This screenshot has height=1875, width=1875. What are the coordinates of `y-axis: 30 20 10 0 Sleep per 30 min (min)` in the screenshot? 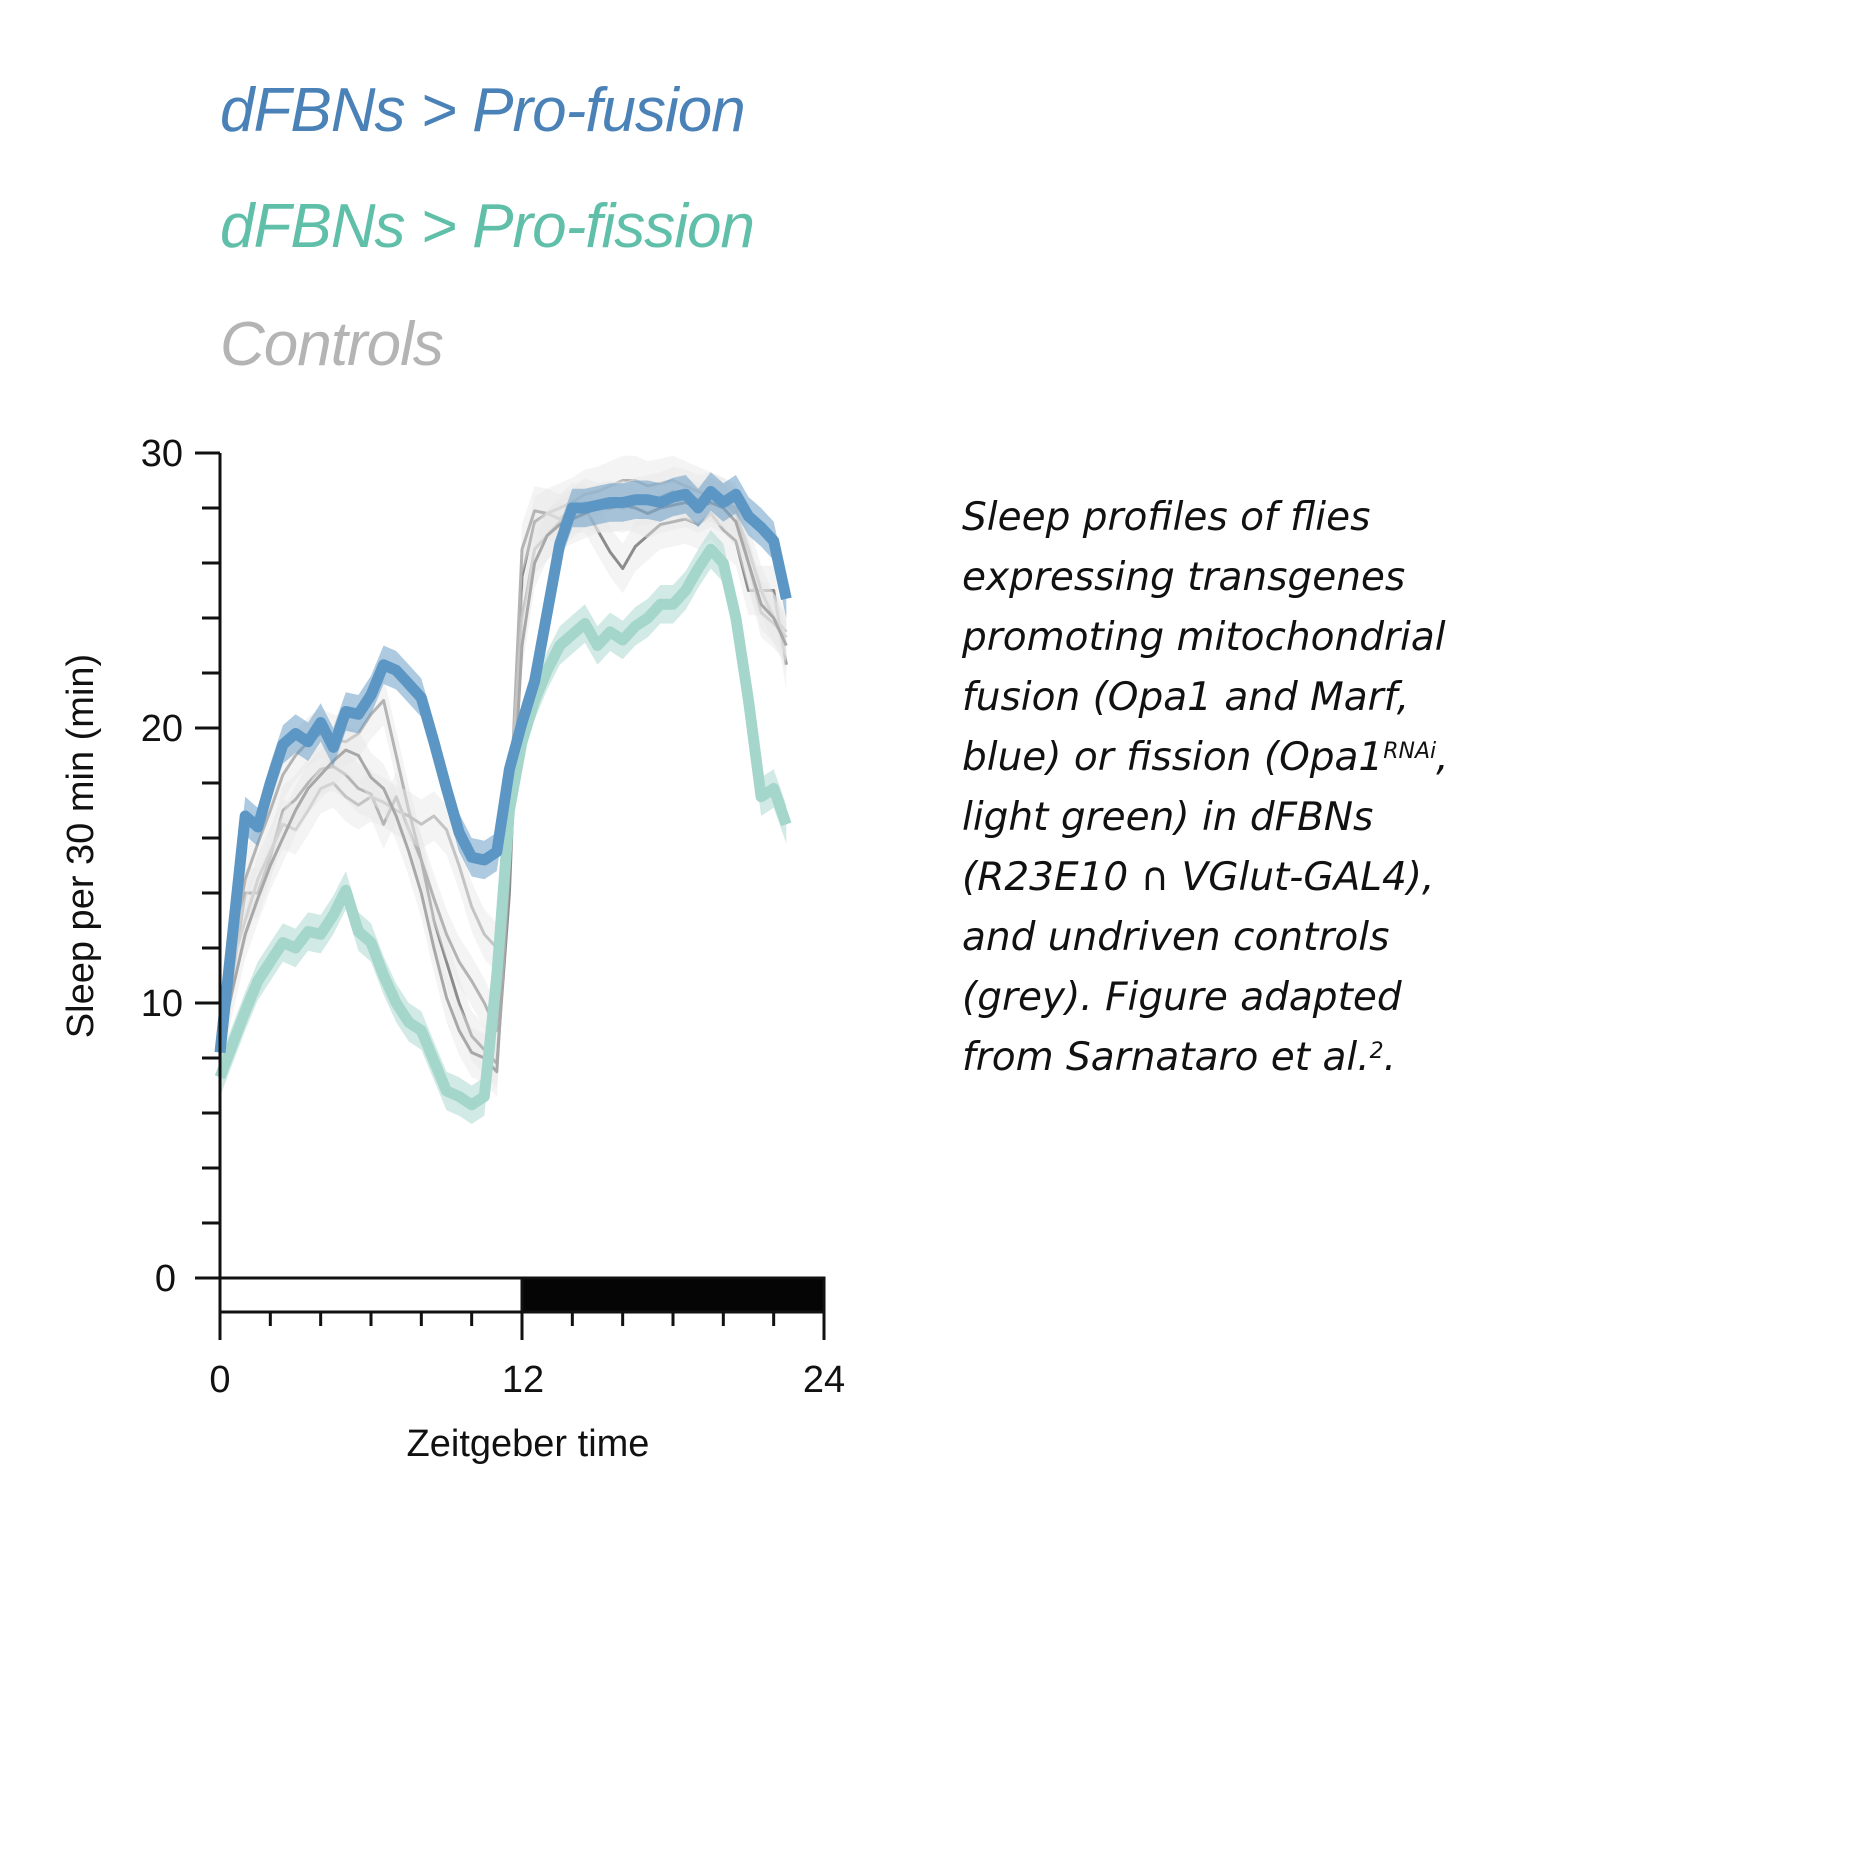 It's located at (141, 886).